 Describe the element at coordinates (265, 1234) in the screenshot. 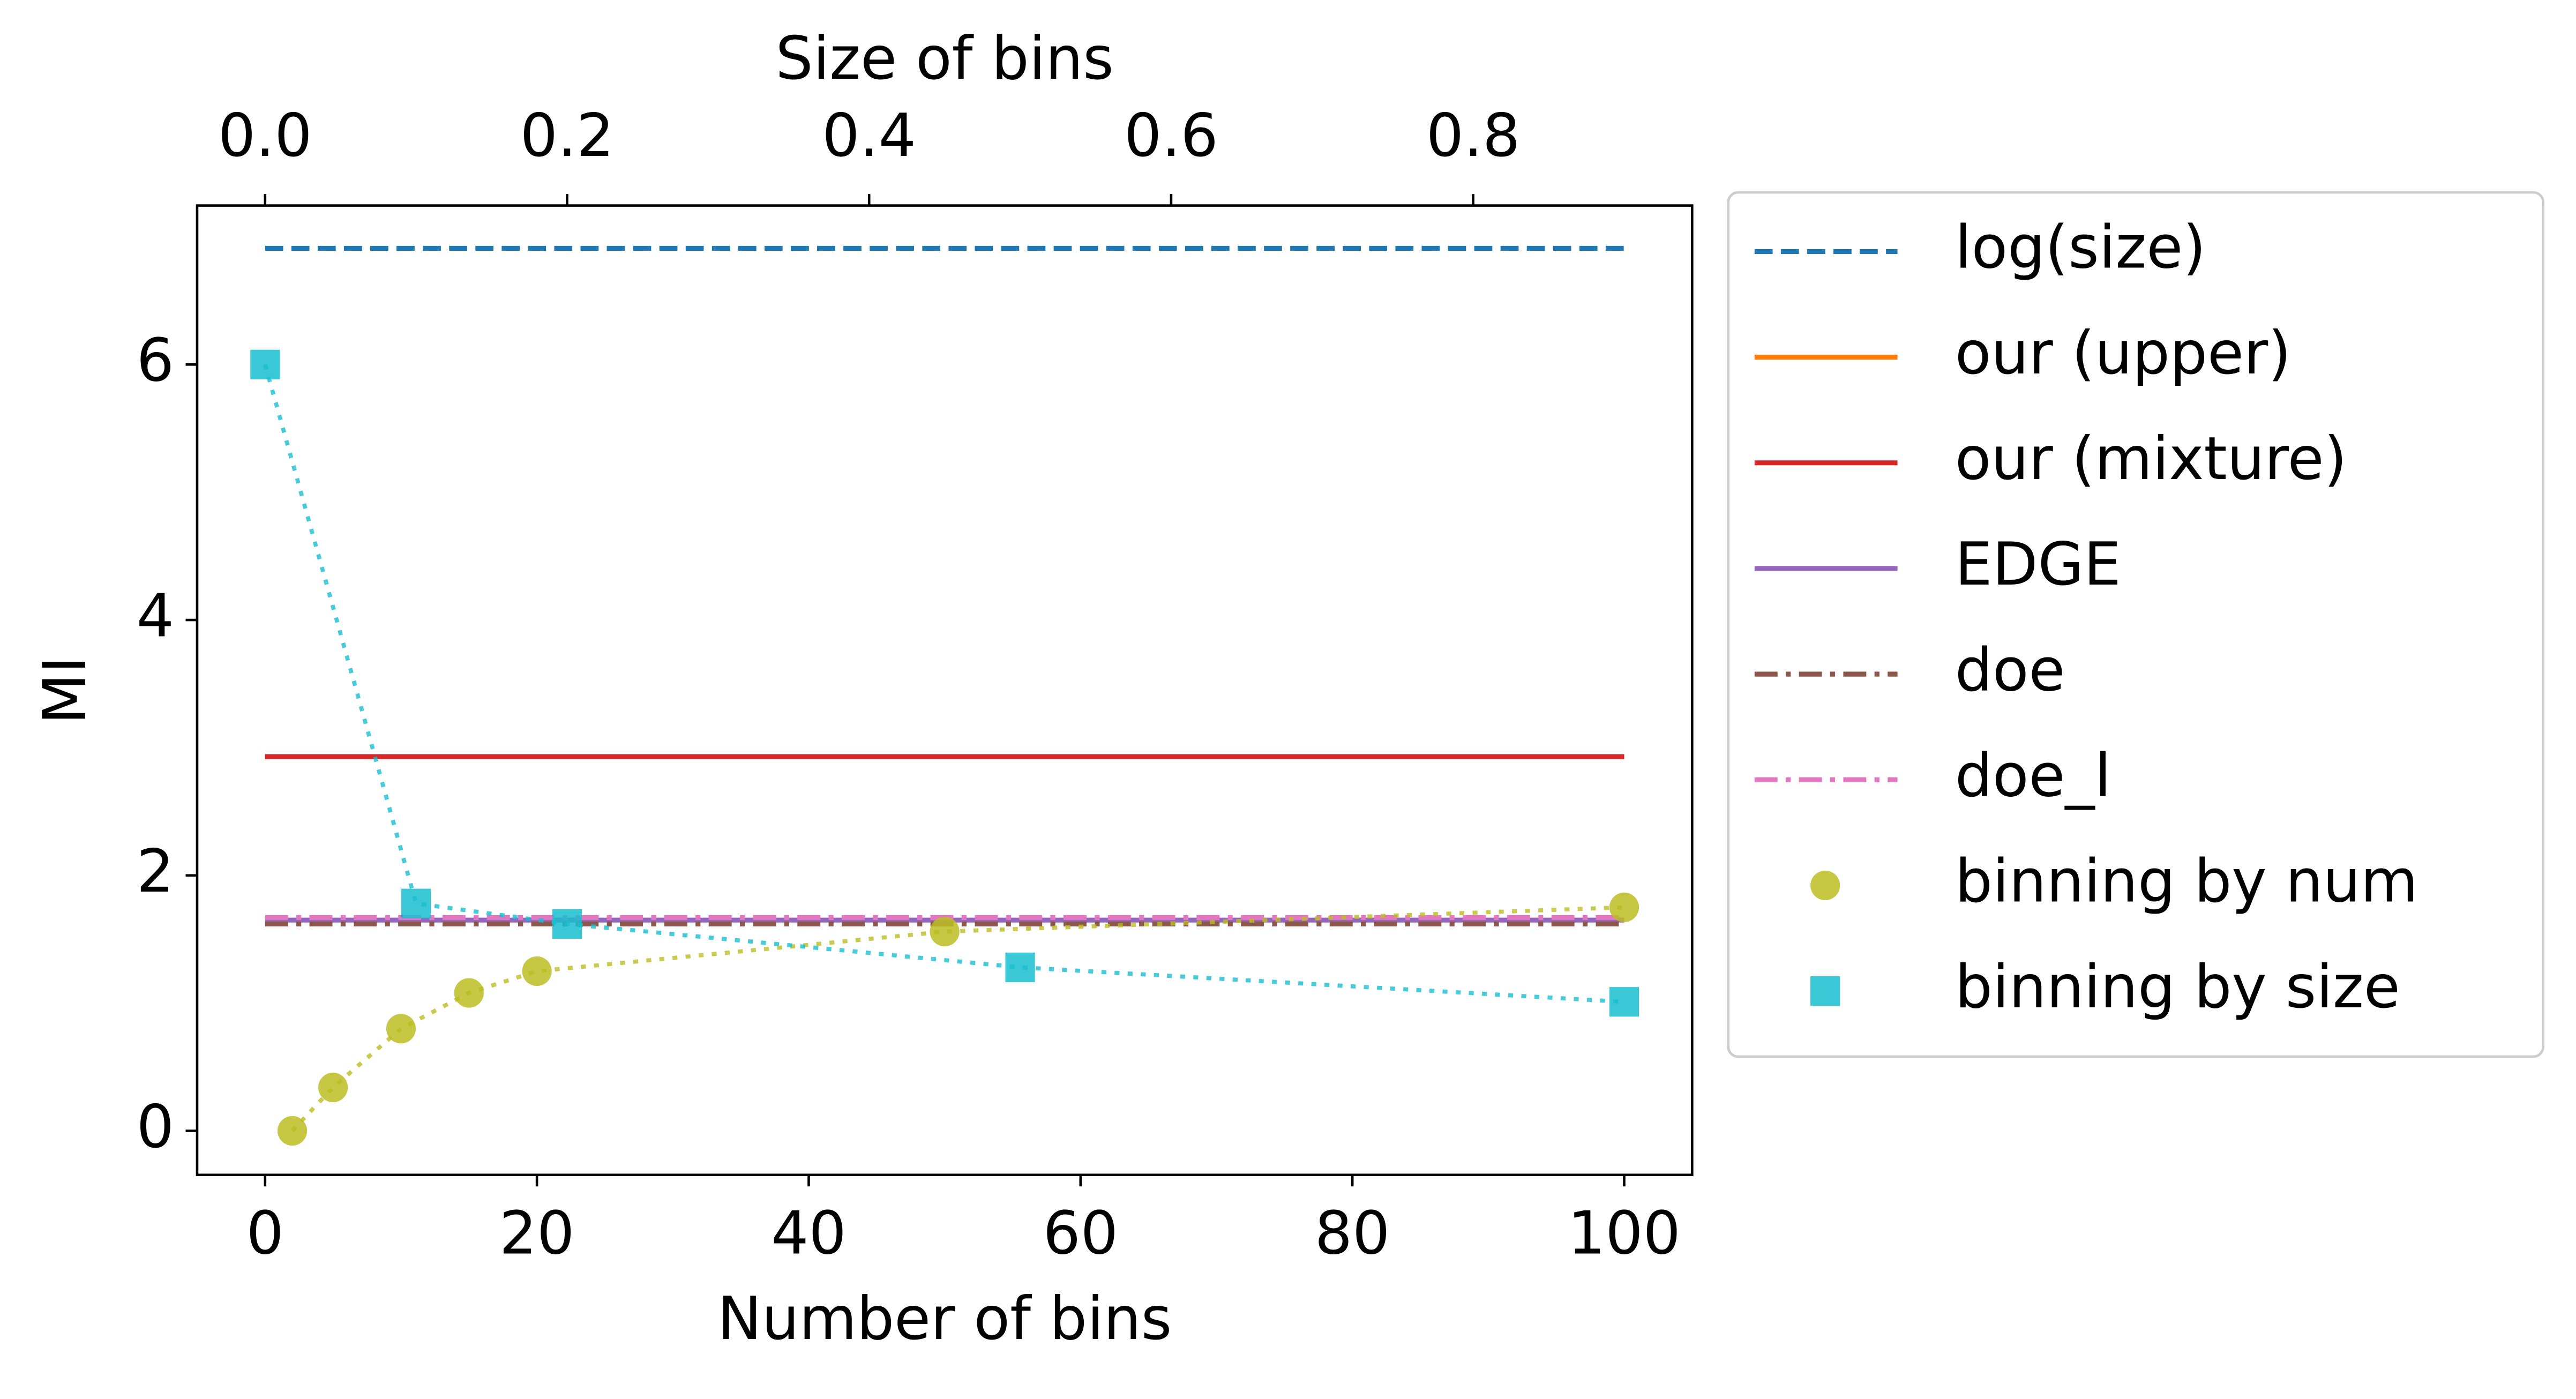

I see `x-tick-label: 0` at that location.